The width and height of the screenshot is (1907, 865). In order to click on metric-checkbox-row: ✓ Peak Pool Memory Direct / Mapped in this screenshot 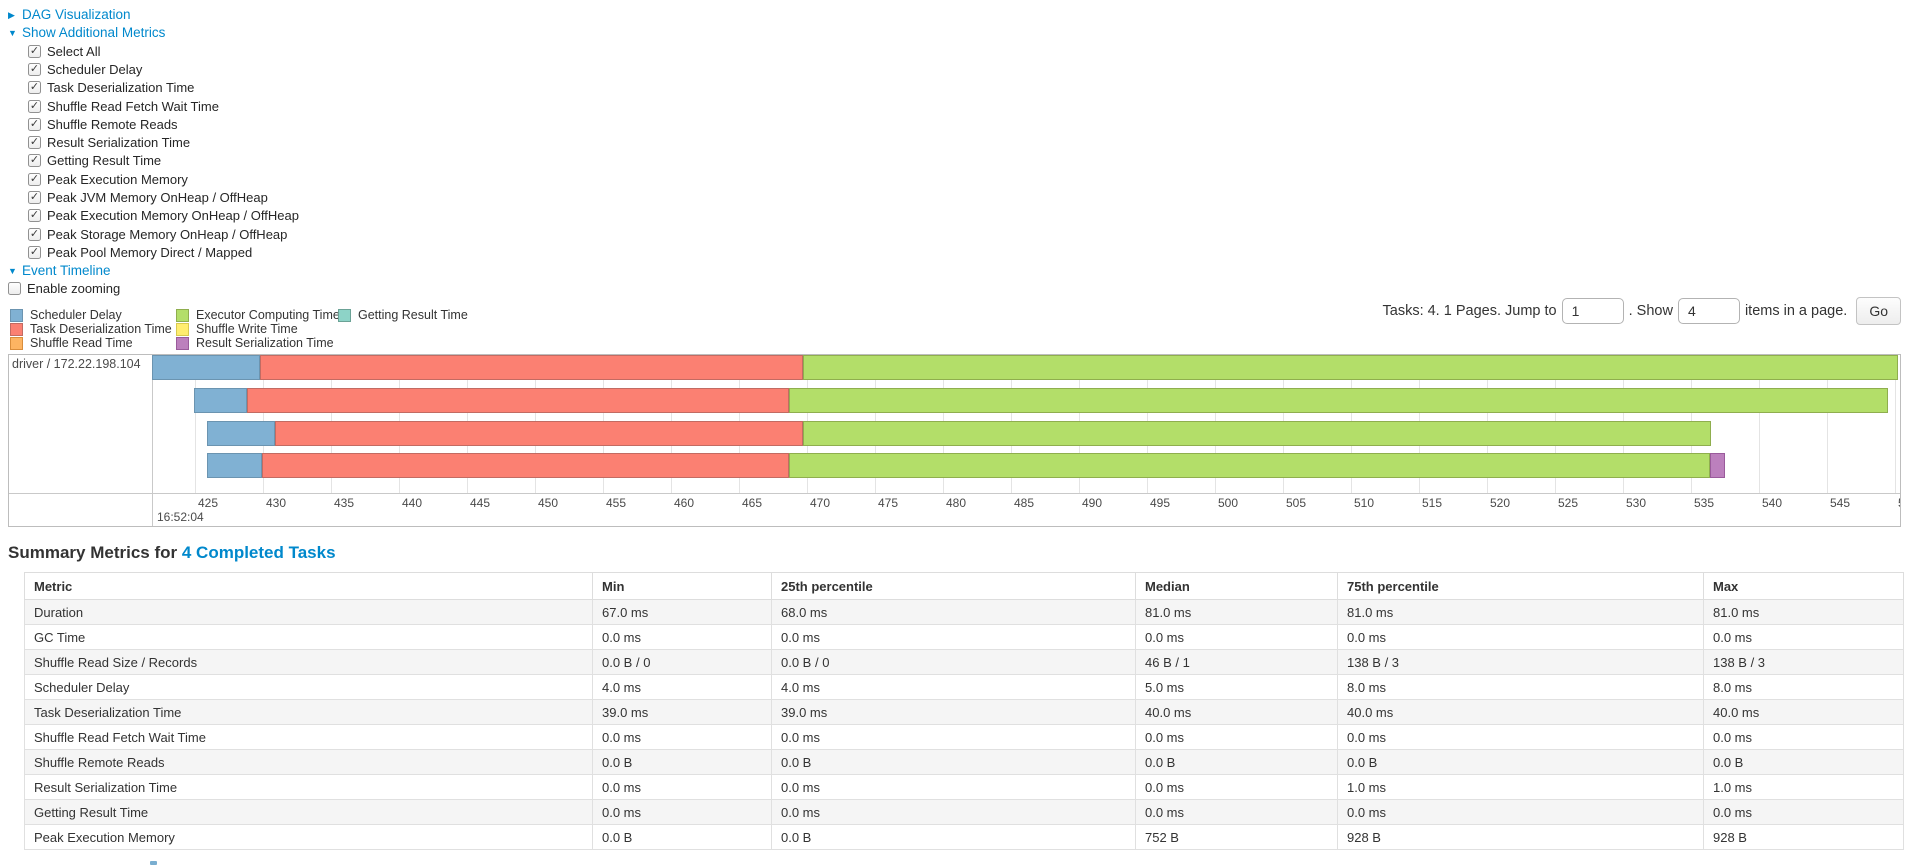, I will do `click(153, 252)`.